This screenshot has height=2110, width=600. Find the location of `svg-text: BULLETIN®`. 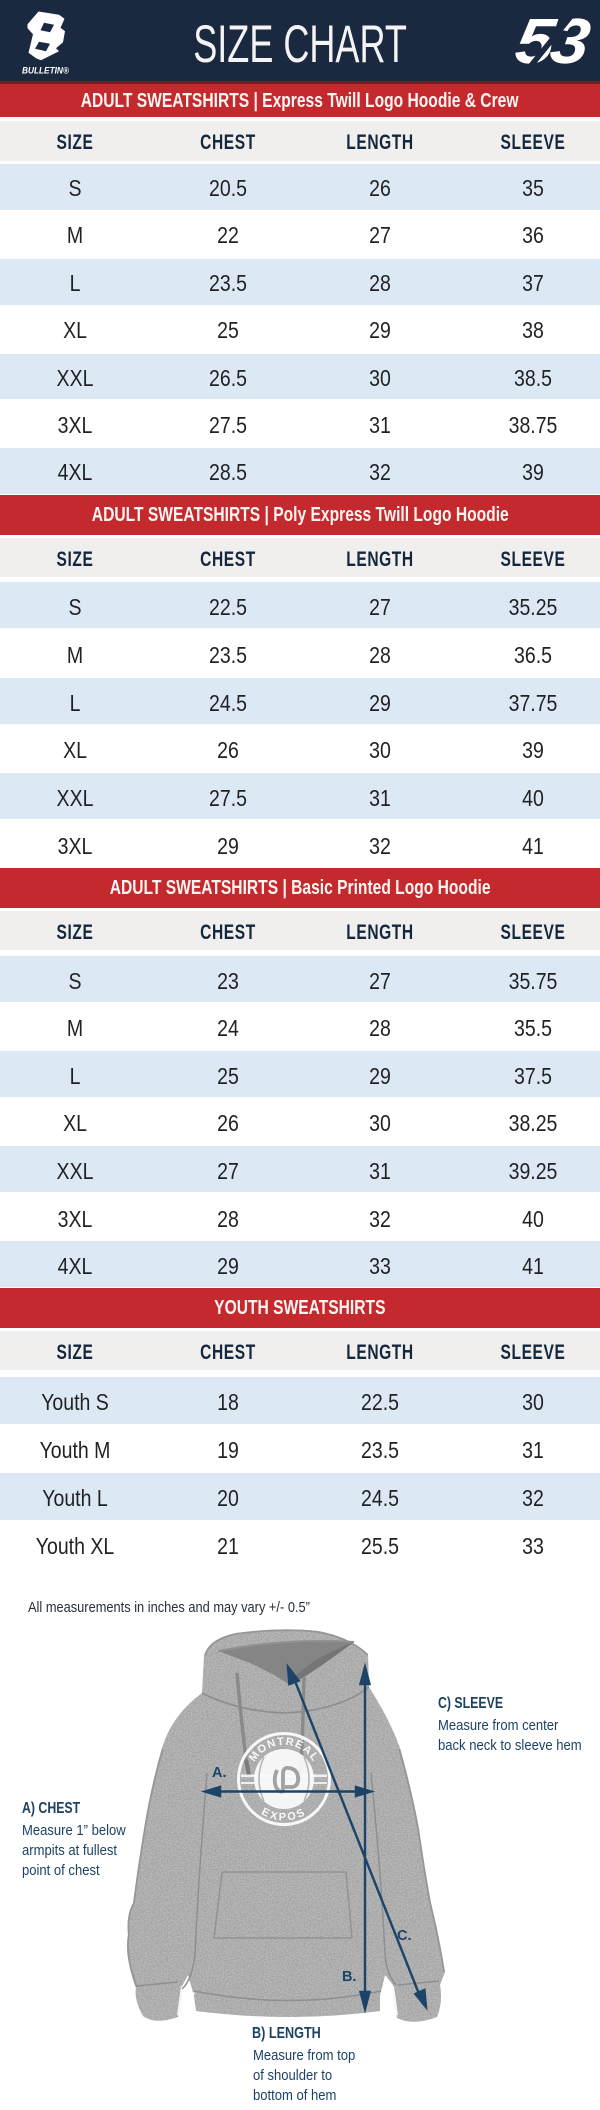

svg-text: BULLETIN® is located at coordinates (45, 71).